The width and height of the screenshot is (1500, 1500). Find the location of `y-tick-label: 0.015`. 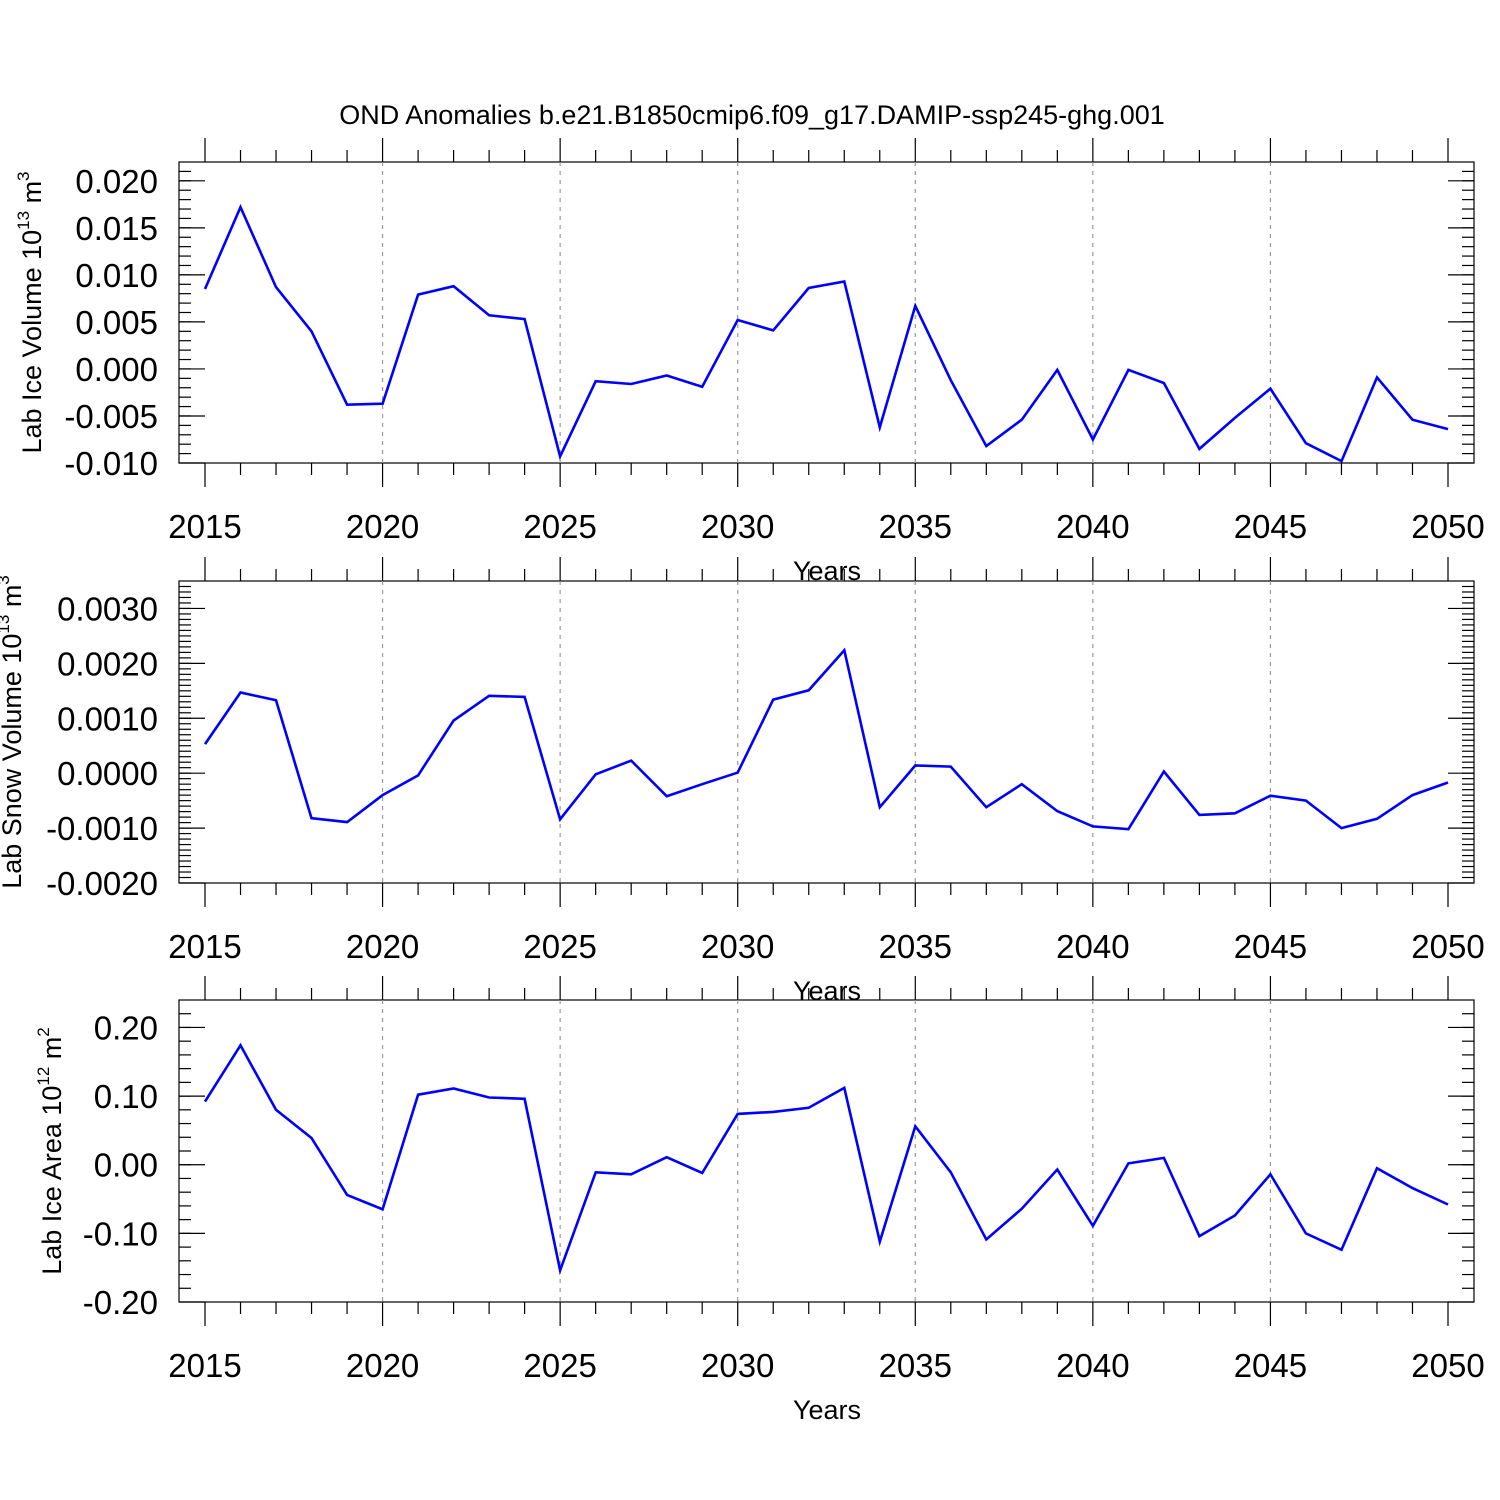

y-tick-label: 0.015 is located at coordinates (116, 228).